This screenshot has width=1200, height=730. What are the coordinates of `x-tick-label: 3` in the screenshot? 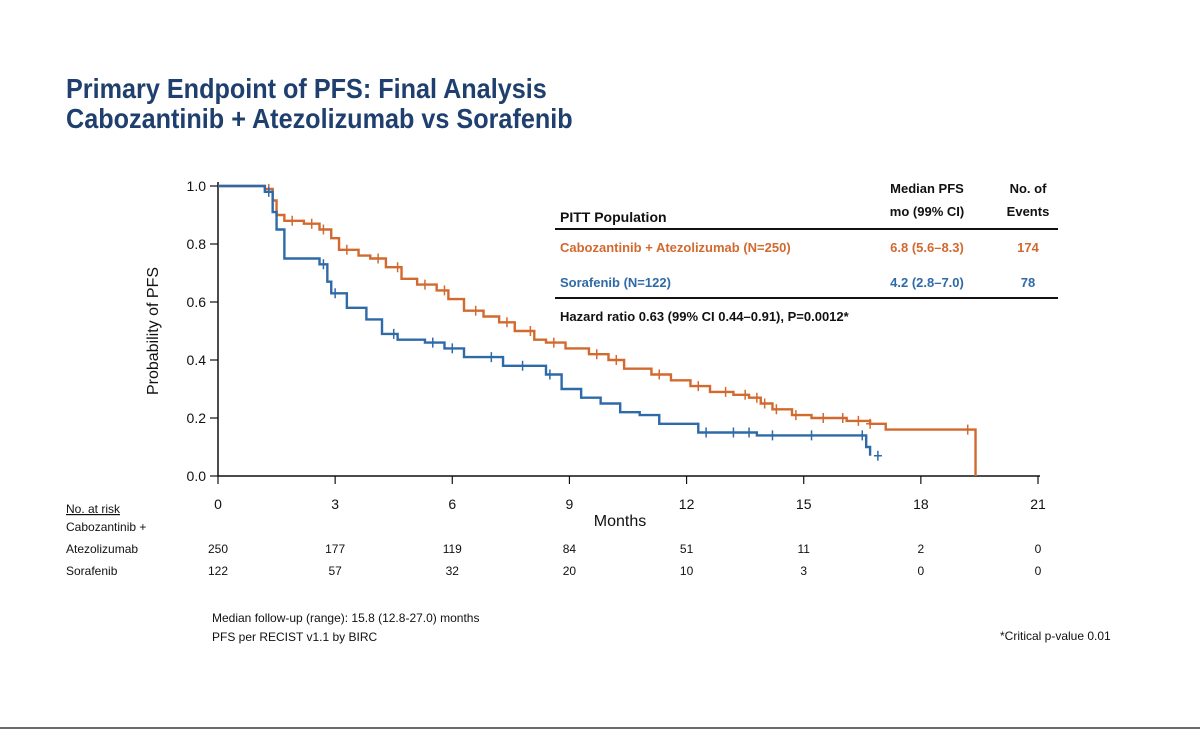 It's located at (335, 504).